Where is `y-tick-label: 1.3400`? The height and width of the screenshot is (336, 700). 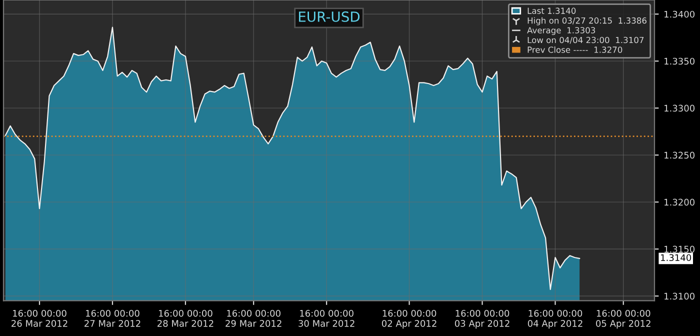 y-tick-label: 1.3400 is located at coordinates (679, 14).